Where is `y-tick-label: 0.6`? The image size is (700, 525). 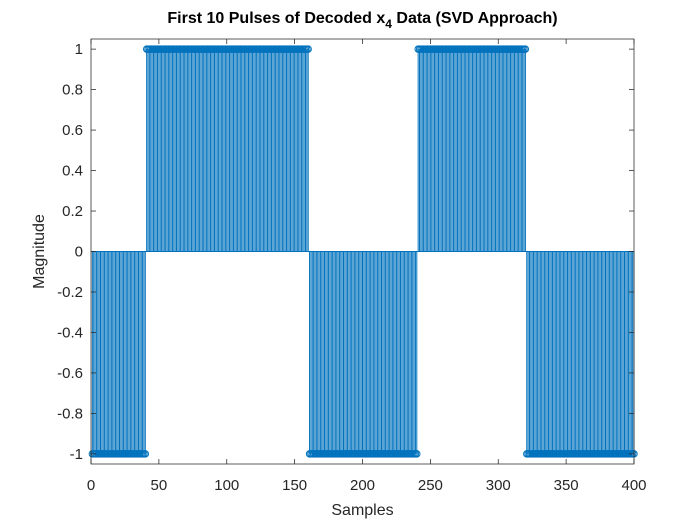 y-tick-label: 0.6 is located at coordinates (72, 130).